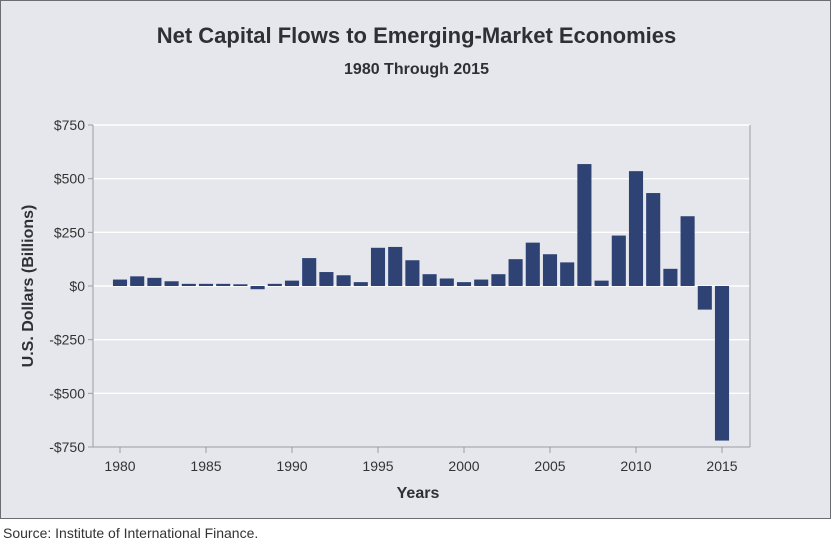 The height and width of the screenshot is (550, 833). I want to click on y-tick-labels: $750 $500 $250 $0 -$250 -$500 -$750, so click(67, 286).